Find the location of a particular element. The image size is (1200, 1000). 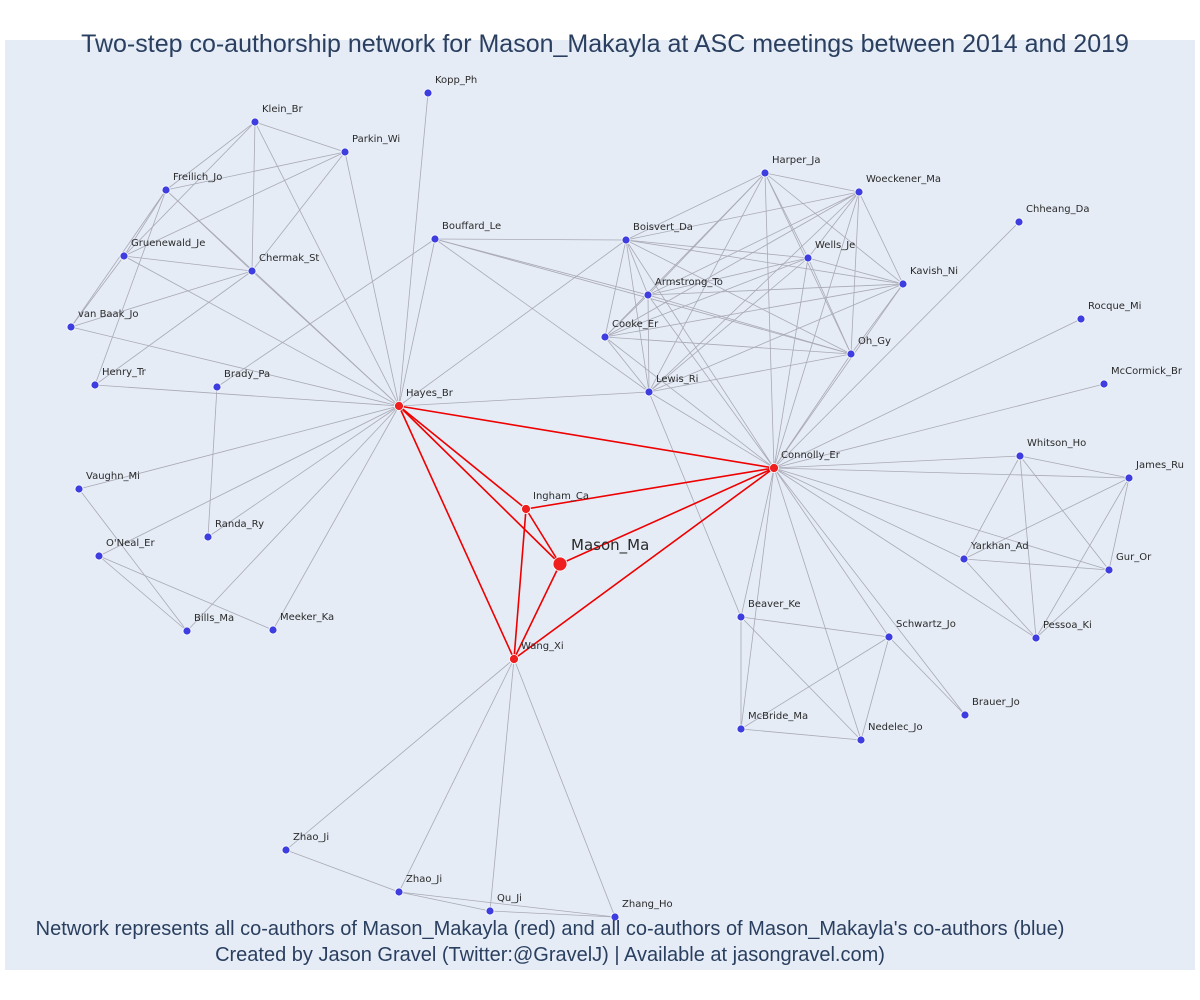

node-zhao-ji-2: Zhao_Ji is located at coordinates (418, 885).